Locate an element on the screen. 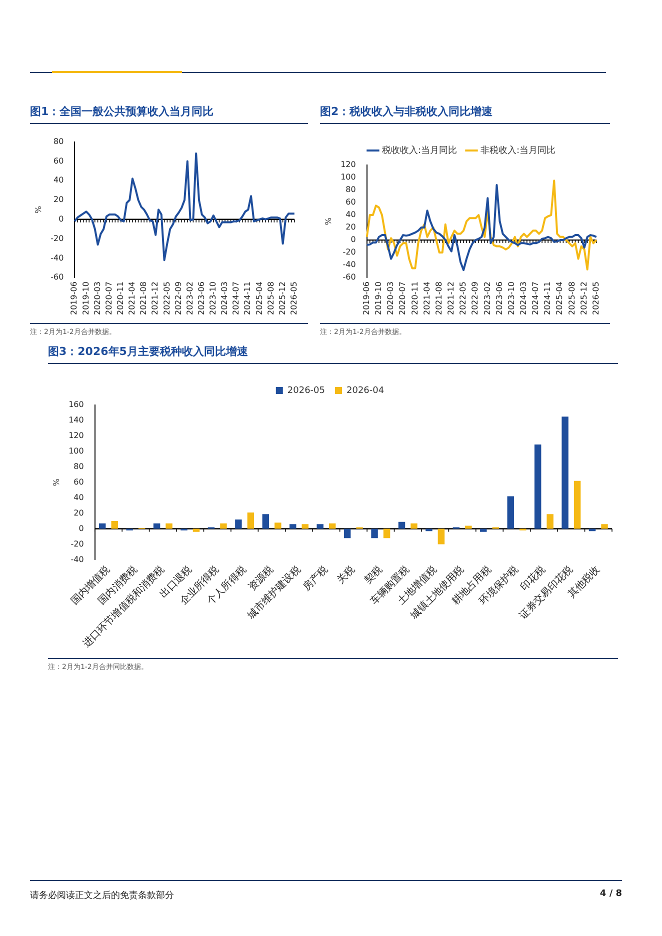 This screenshot has width=662, height=936. y-tick-label: 140 is located at coordinates (76, 420).